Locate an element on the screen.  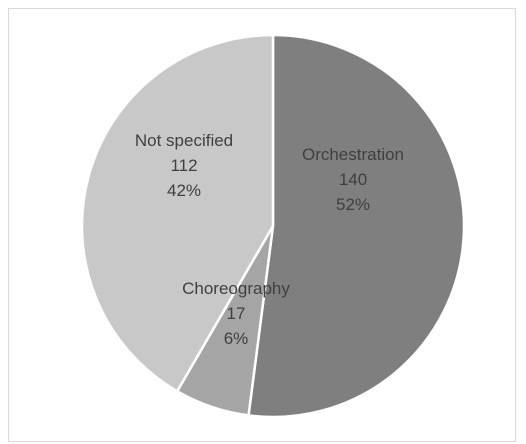
slice-percent: 6% is located at coordinates (236, 338).